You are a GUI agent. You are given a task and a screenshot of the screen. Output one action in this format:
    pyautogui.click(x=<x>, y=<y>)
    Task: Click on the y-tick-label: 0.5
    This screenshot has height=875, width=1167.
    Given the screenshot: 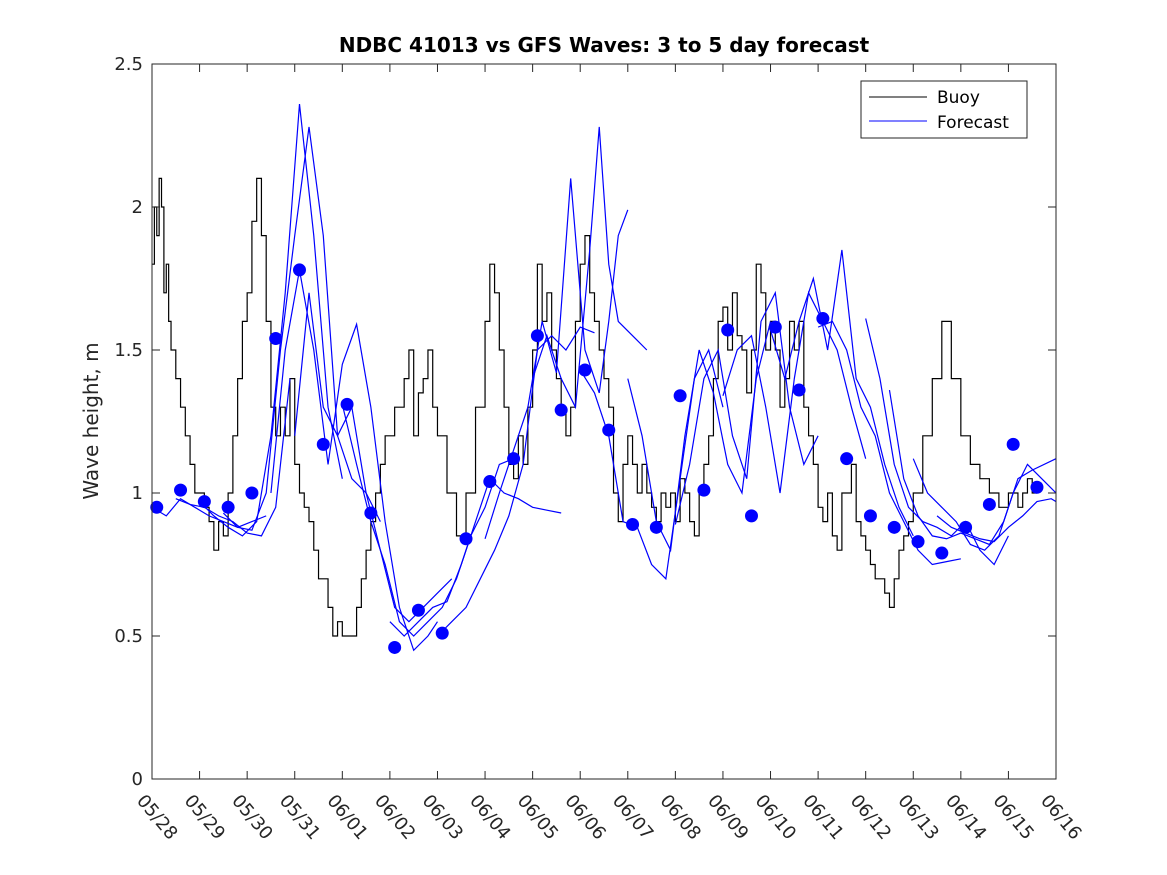 What is the action you would take?
    pyautogui.click(x=128, y=636)
    